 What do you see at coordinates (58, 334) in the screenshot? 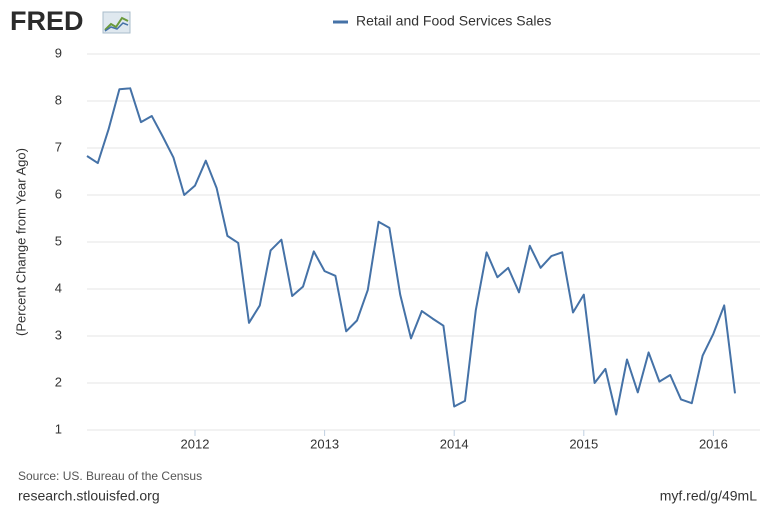
I see `y-tick-label: 3` at bounding box center [58, 334].